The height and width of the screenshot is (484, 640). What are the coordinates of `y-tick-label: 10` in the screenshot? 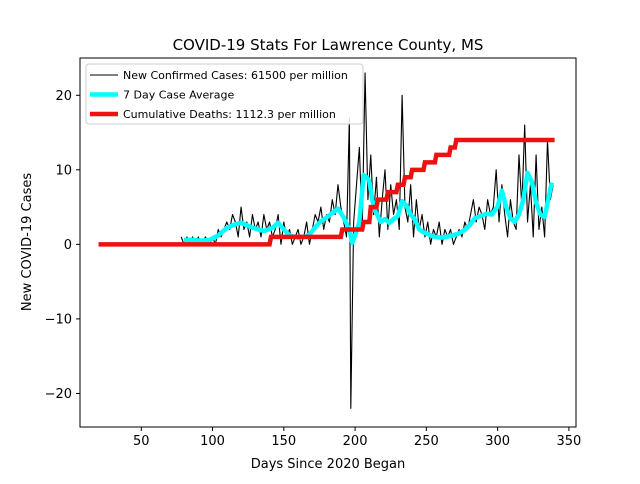 It's located at (63, 170).